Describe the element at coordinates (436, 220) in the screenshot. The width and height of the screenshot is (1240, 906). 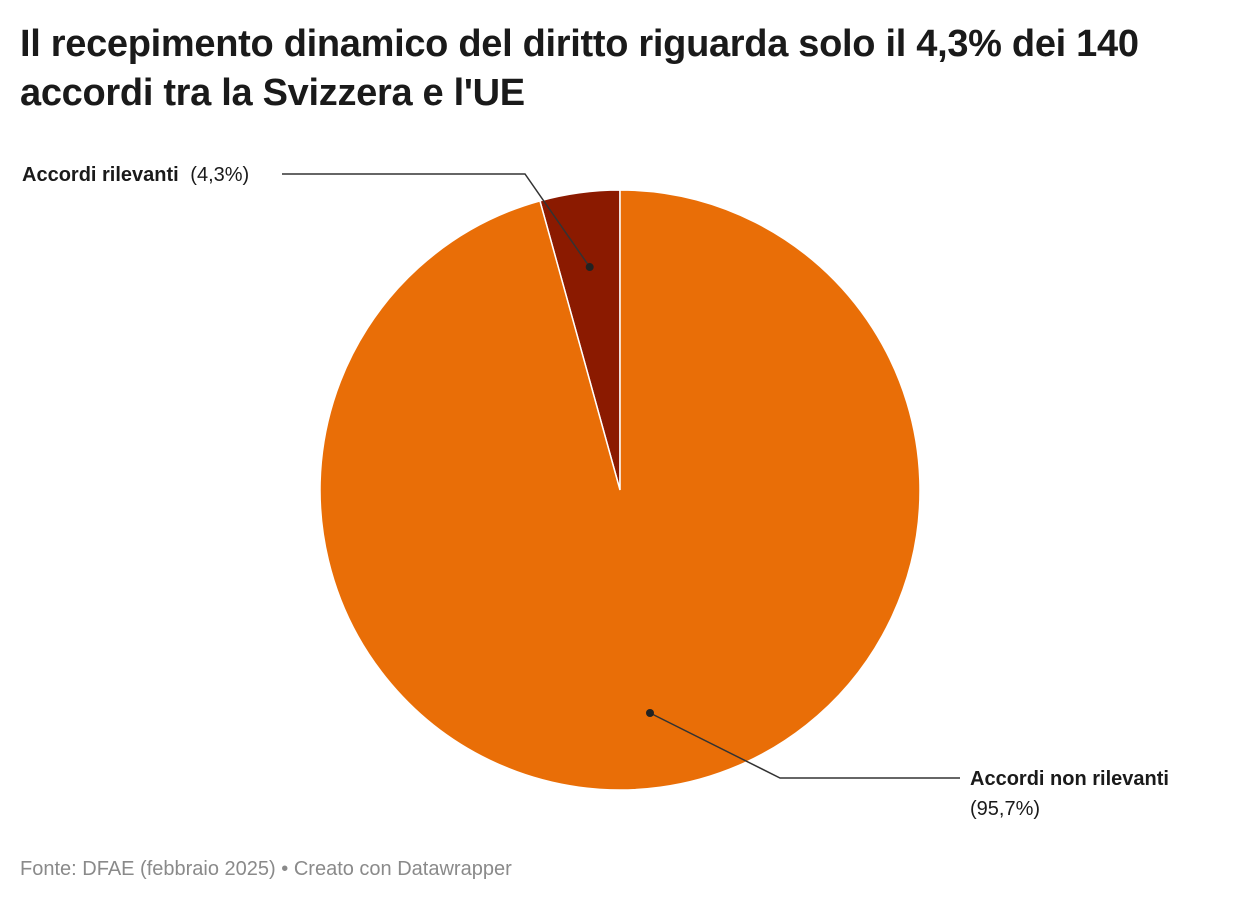
I see `leader-line-accordi-rilevanti` at that location.